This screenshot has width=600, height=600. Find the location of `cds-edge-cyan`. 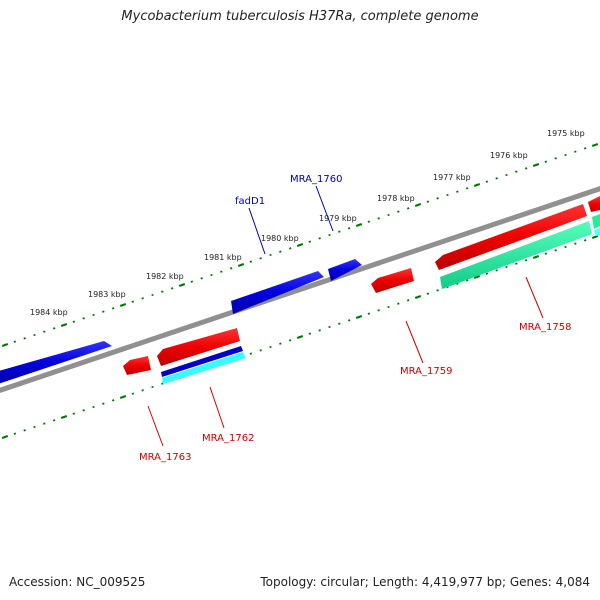

cds-edge-cyan is located at coordinates (597, 232).